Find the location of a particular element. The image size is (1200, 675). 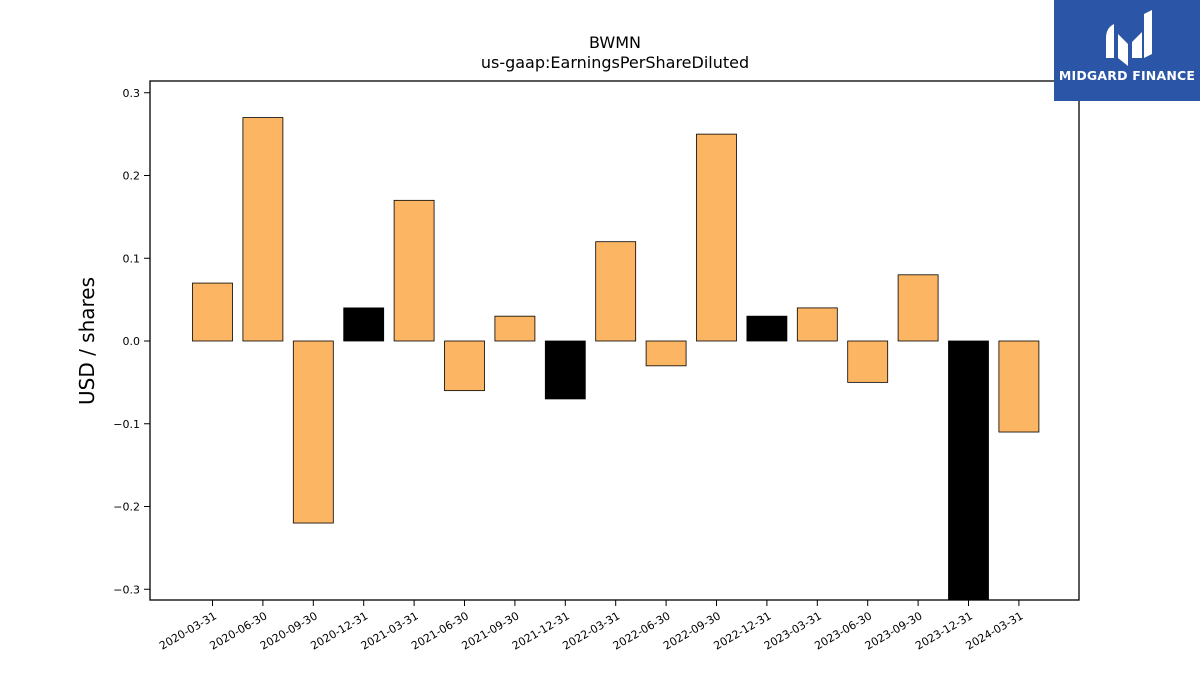

y-tick-label: 0.1 is located at coordinates (132, 258).